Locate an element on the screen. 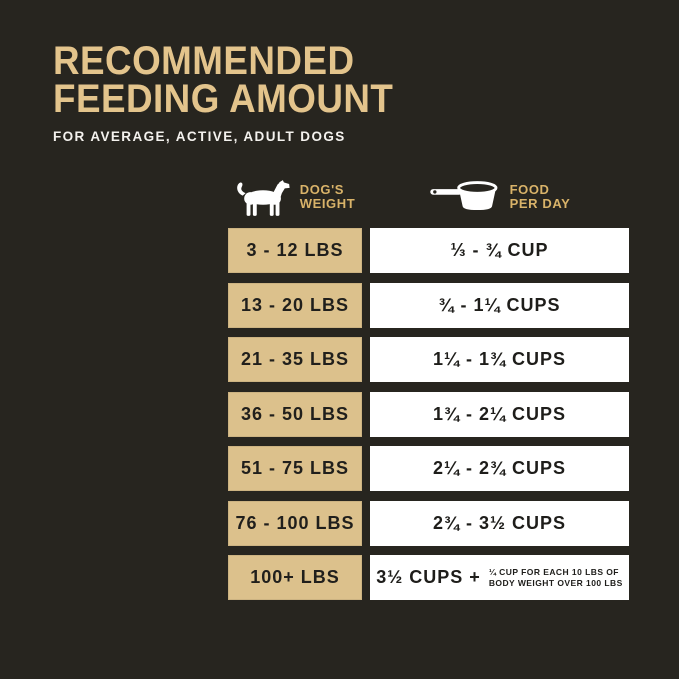 The image size is (679, 679). dog-icon is located at coordinates (263, 197).